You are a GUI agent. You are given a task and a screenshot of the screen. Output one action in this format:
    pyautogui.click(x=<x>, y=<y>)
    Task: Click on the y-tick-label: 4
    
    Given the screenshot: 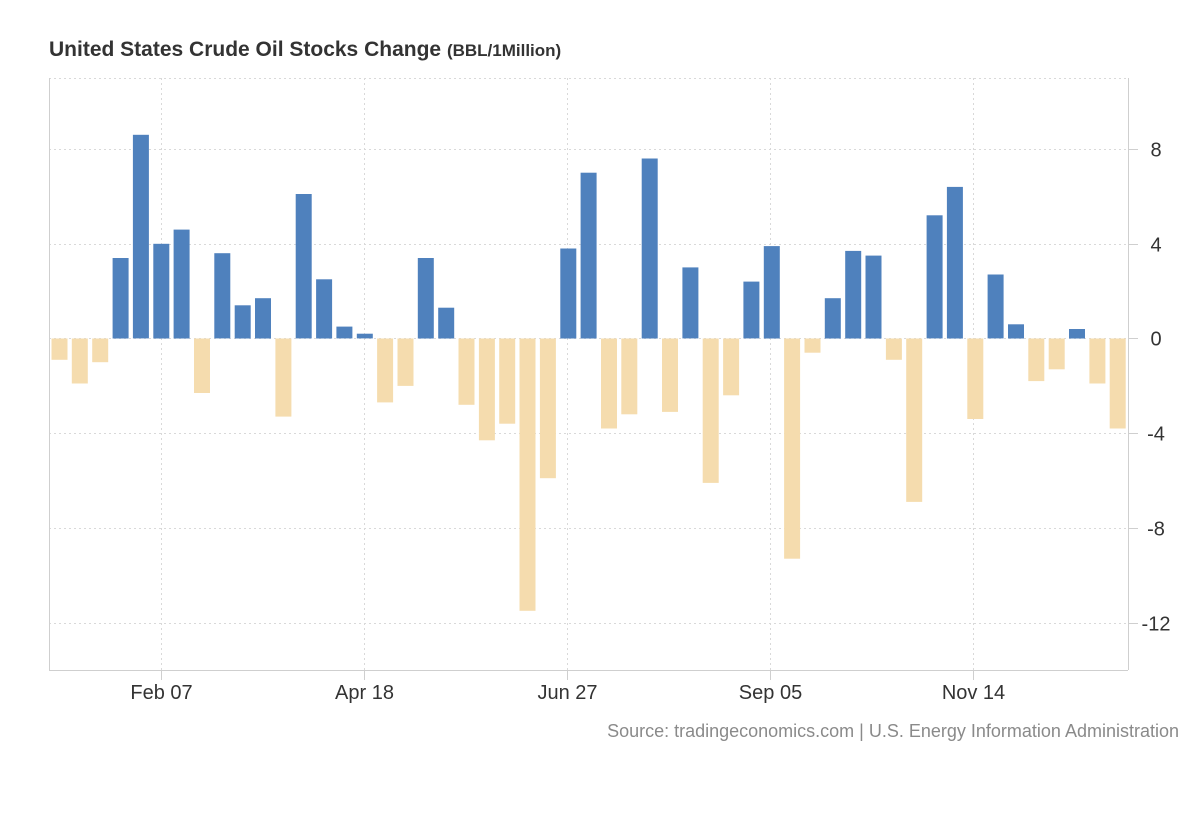 What is the action you would take?
    pyautogui.click(x=1155, y=246)
    